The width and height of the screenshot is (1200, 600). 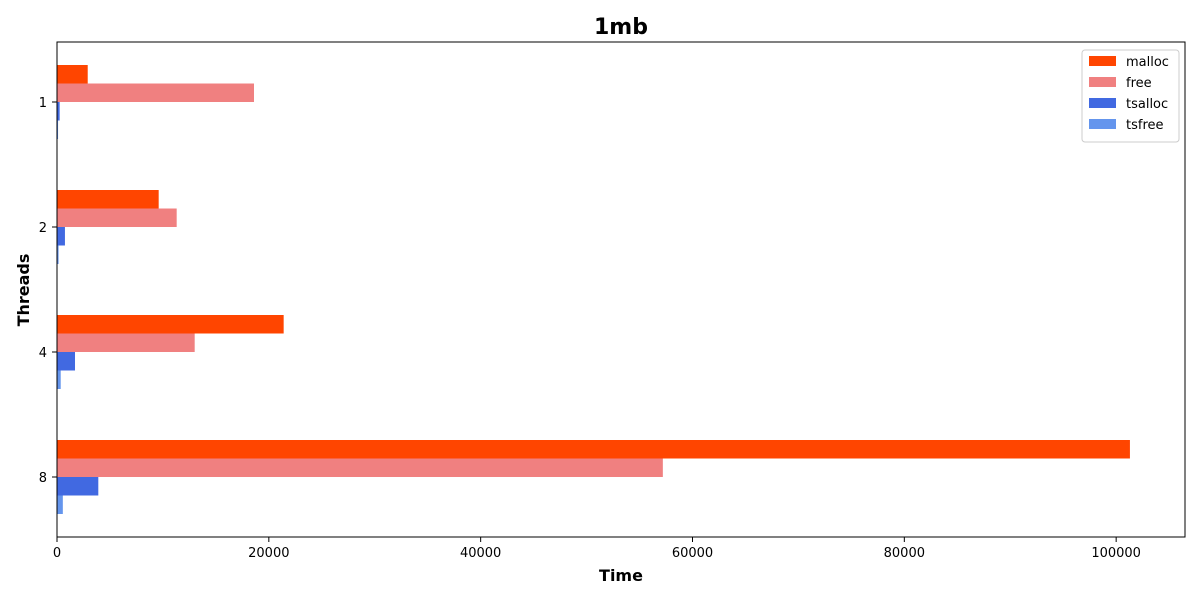 What do you see at coordinates (48, 291) in the screenshot?
I see `y-axis-ticks: 1 2 4 8` at bounding box center [48, 291].